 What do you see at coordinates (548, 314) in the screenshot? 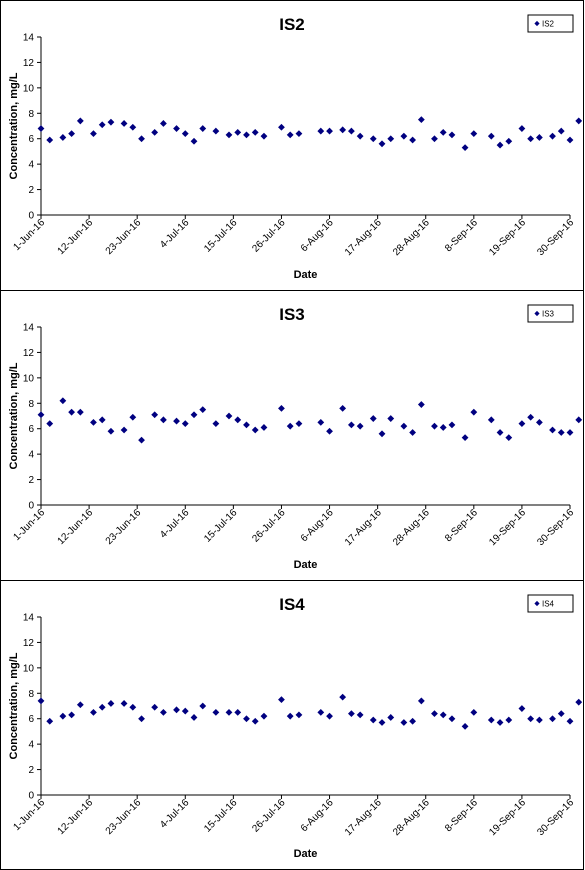
I see `legend-label: IS3` at bounding box center [548, 314].